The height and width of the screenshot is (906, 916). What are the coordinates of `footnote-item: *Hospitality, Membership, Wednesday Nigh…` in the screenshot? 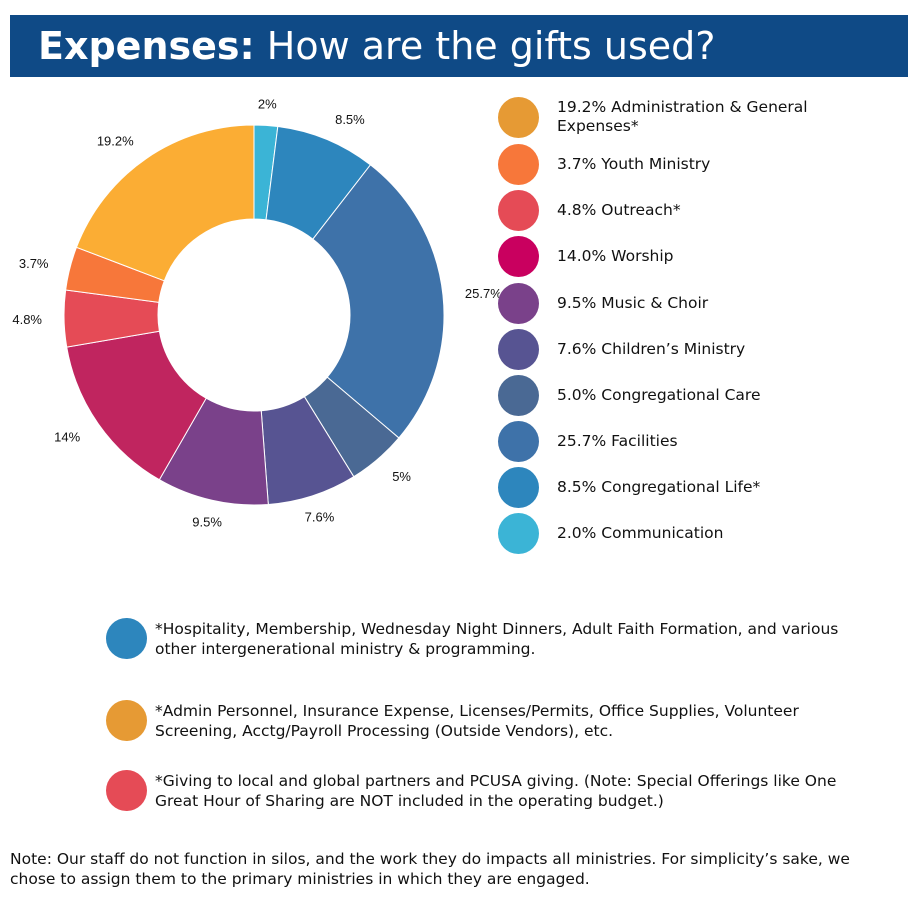 It's located at (475, 638).